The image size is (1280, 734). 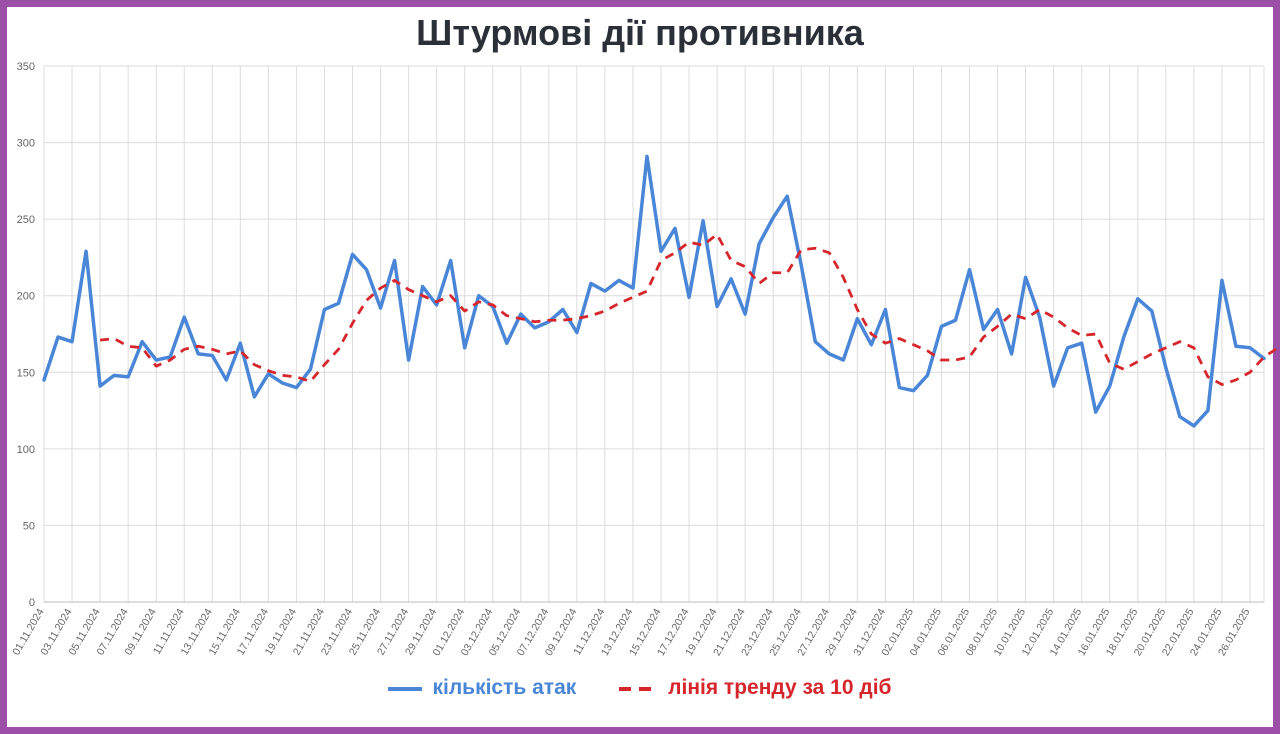 What do you see at coordinates (26, 450) in the screenshot?
I see `y-tick-label: 100` at bounding box center [26, 450].